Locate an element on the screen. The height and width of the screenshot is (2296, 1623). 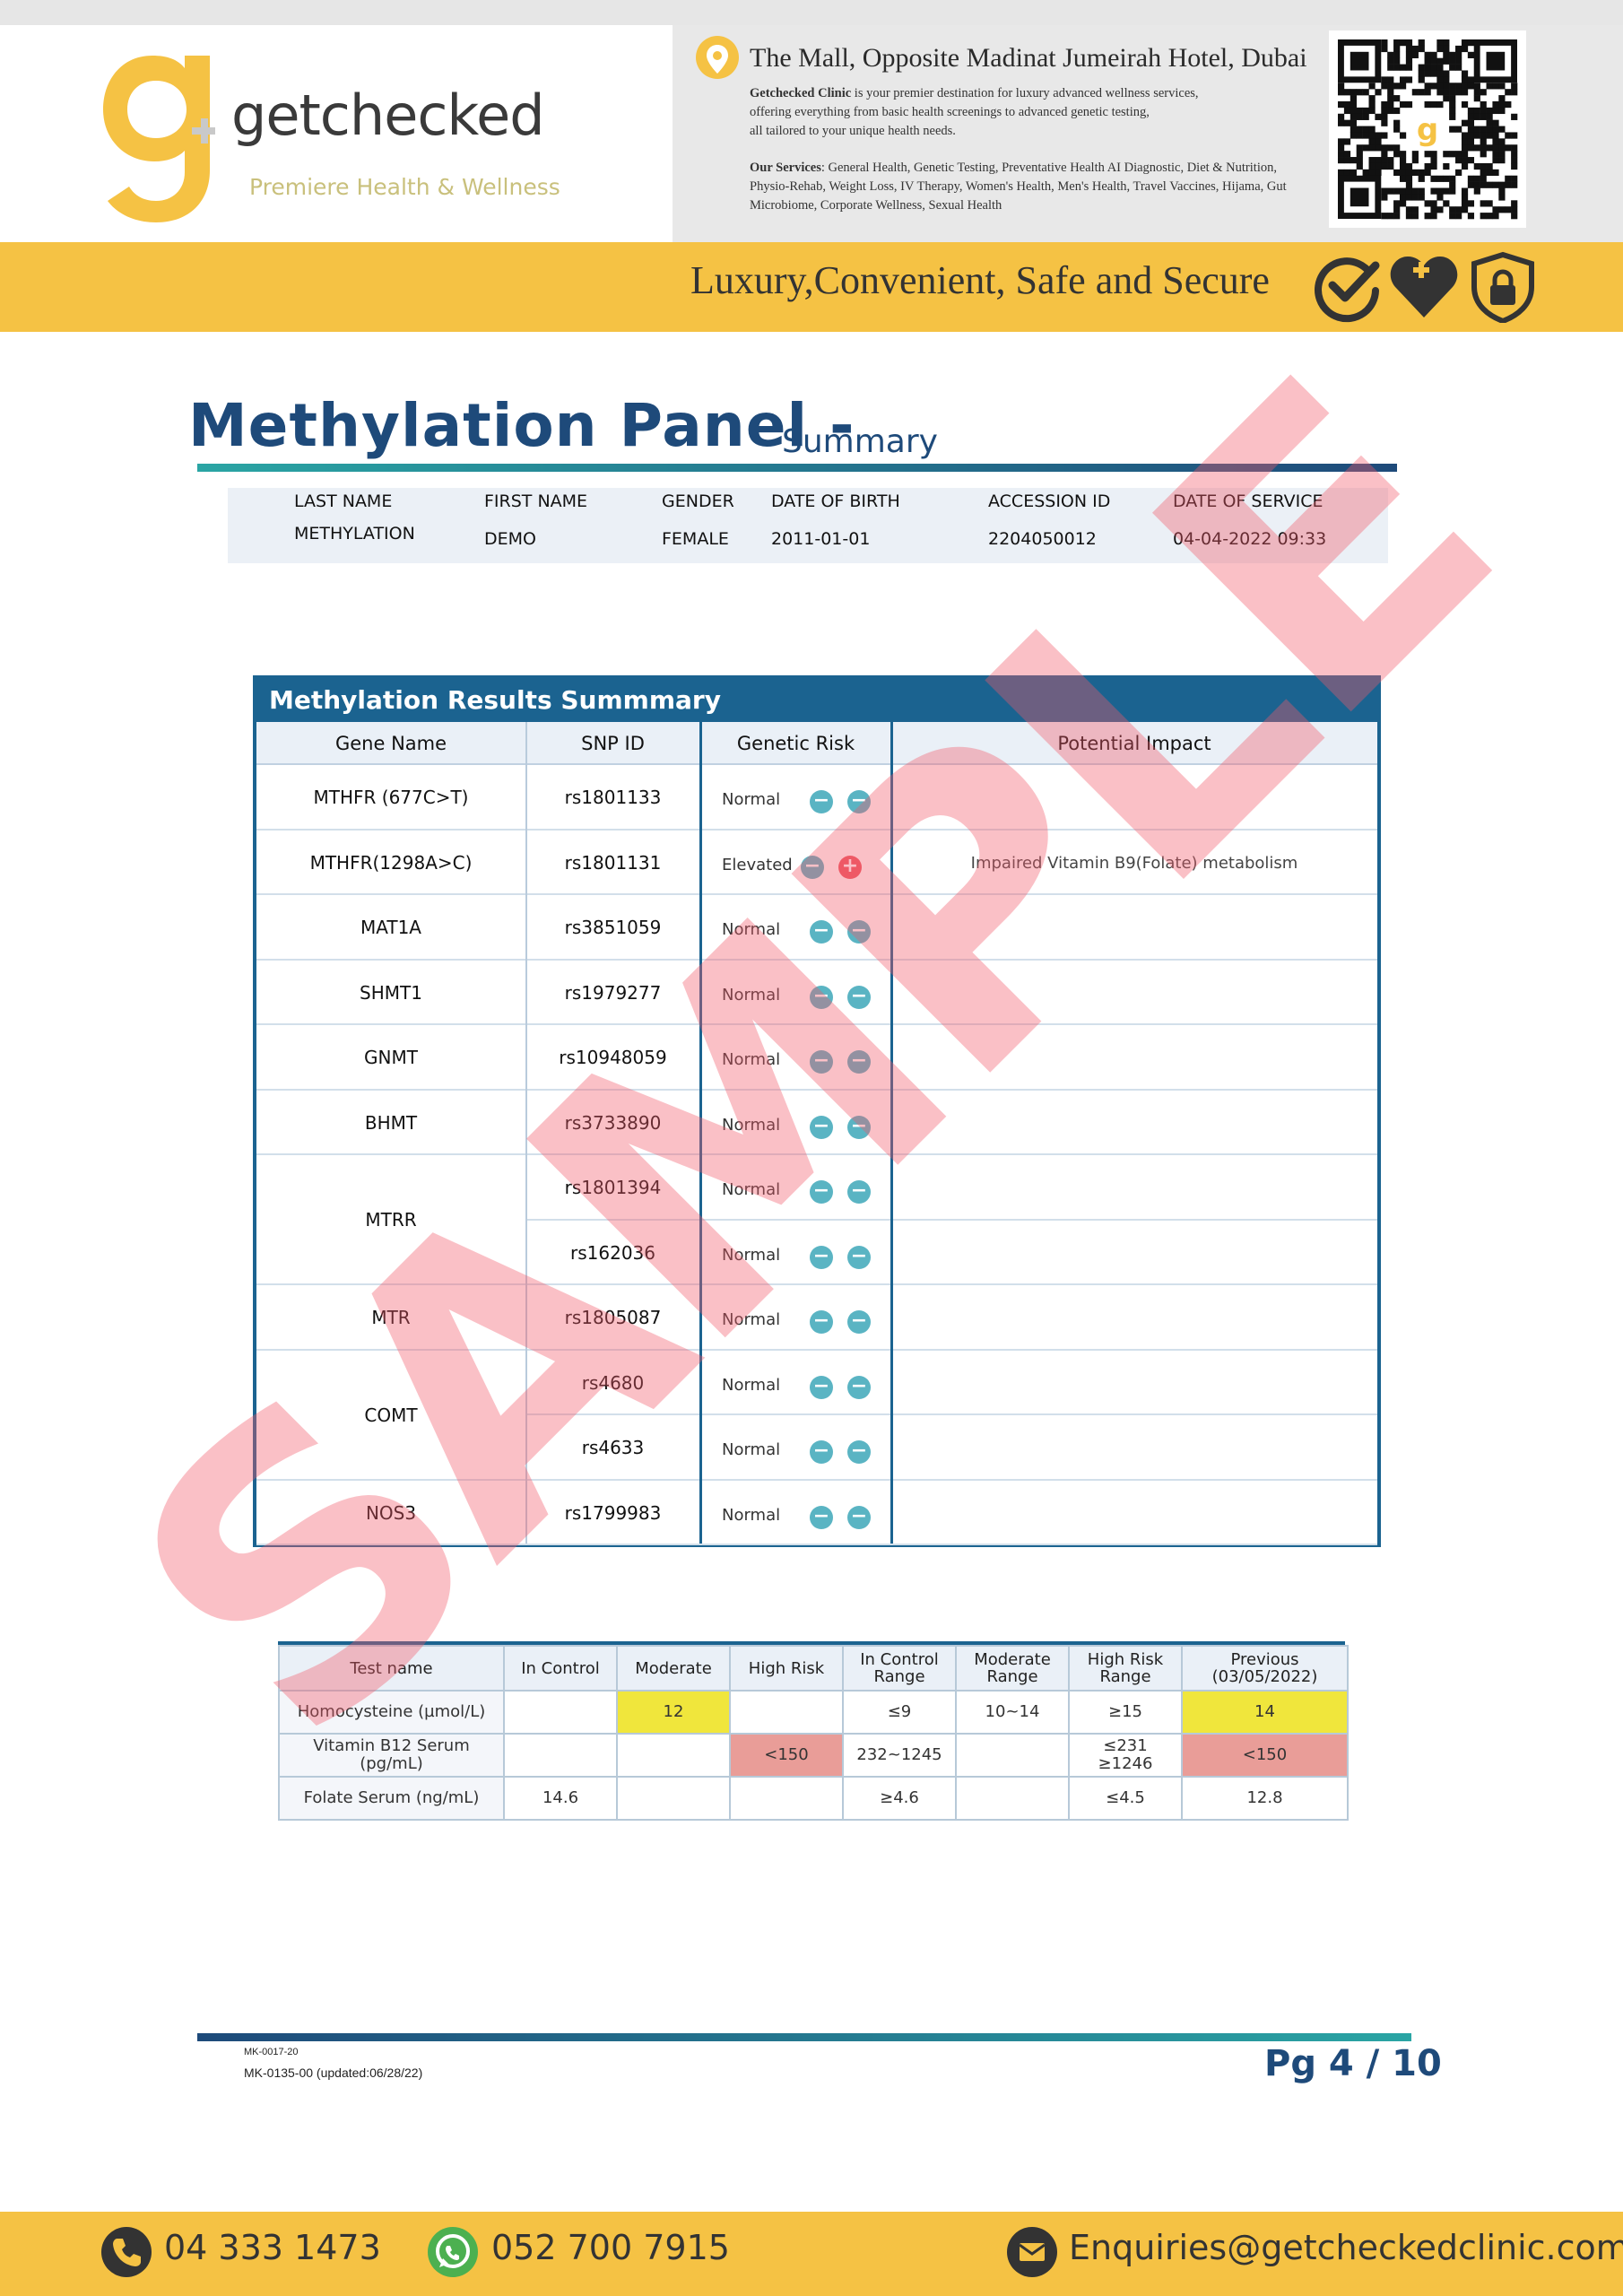
risk-label: Elevated is located at coordinates (757, 864).